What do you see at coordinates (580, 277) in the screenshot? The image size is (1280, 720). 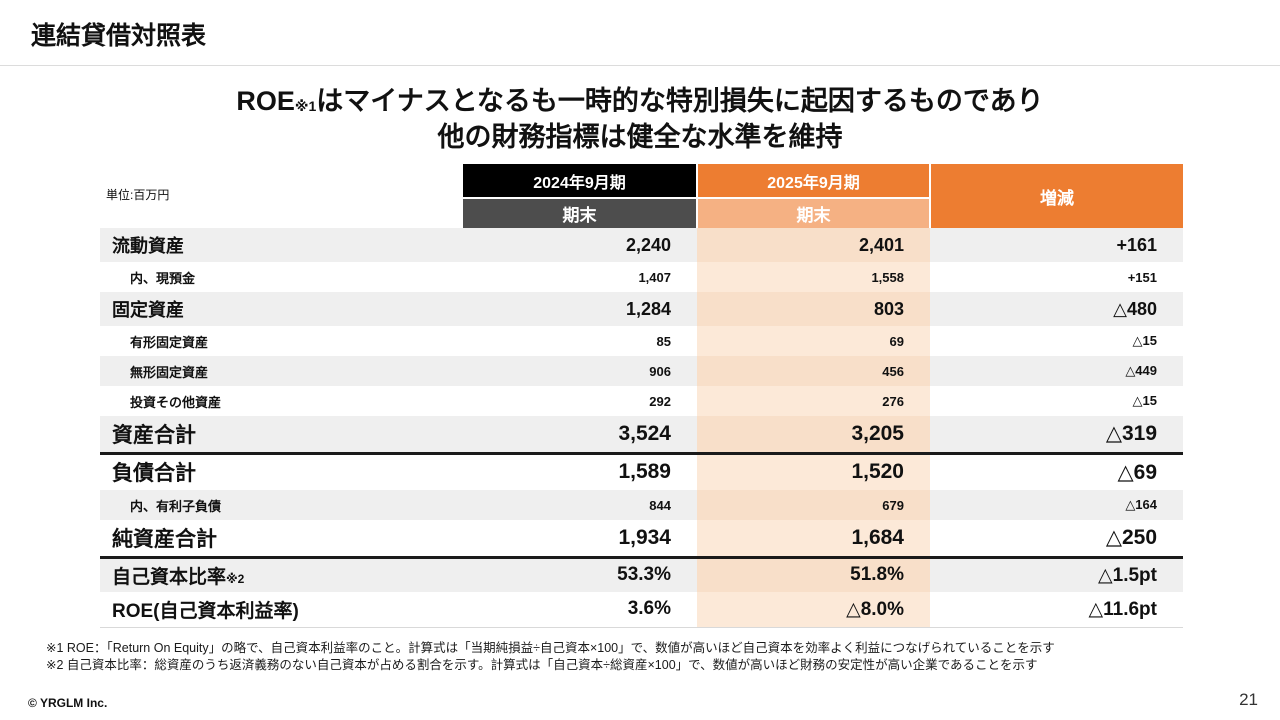 I see `value-2024: 1,407` at bounding box center [580, 277].